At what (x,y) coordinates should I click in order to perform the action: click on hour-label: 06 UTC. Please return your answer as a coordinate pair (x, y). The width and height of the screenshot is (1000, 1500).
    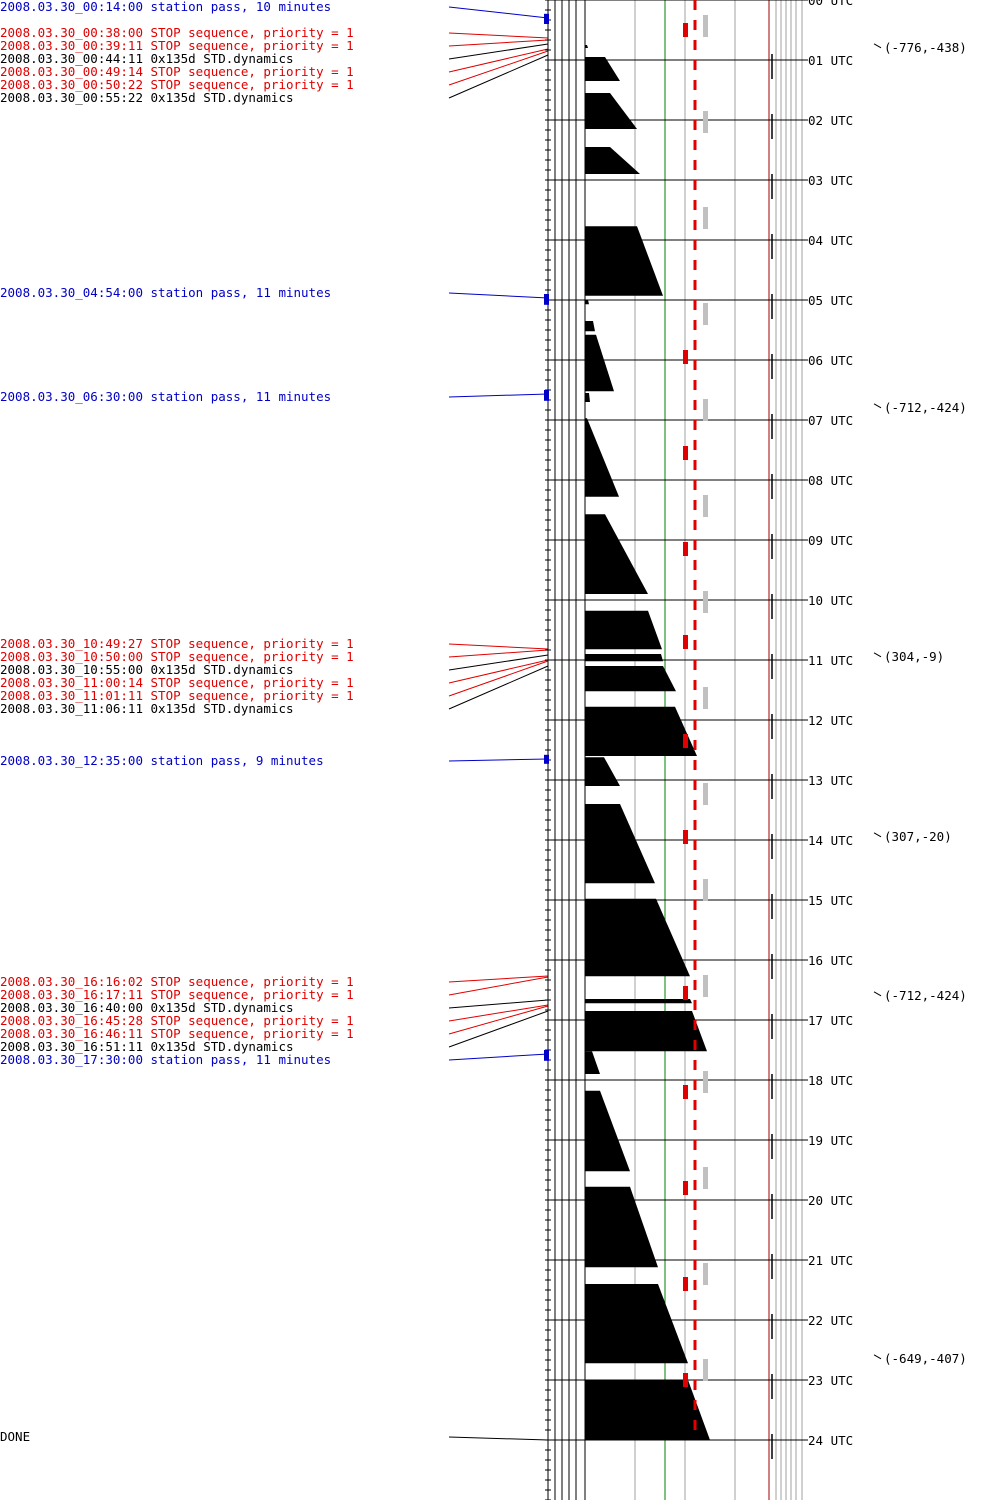
    Looking at the image, I should click on (831, 360).